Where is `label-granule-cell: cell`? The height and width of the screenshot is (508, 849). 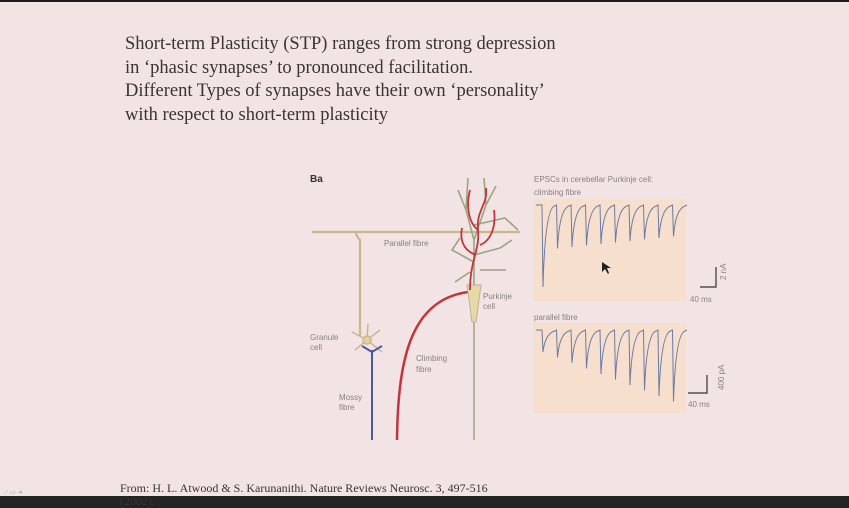
label-granule-cell: cell is located at coordinates (316, 347).